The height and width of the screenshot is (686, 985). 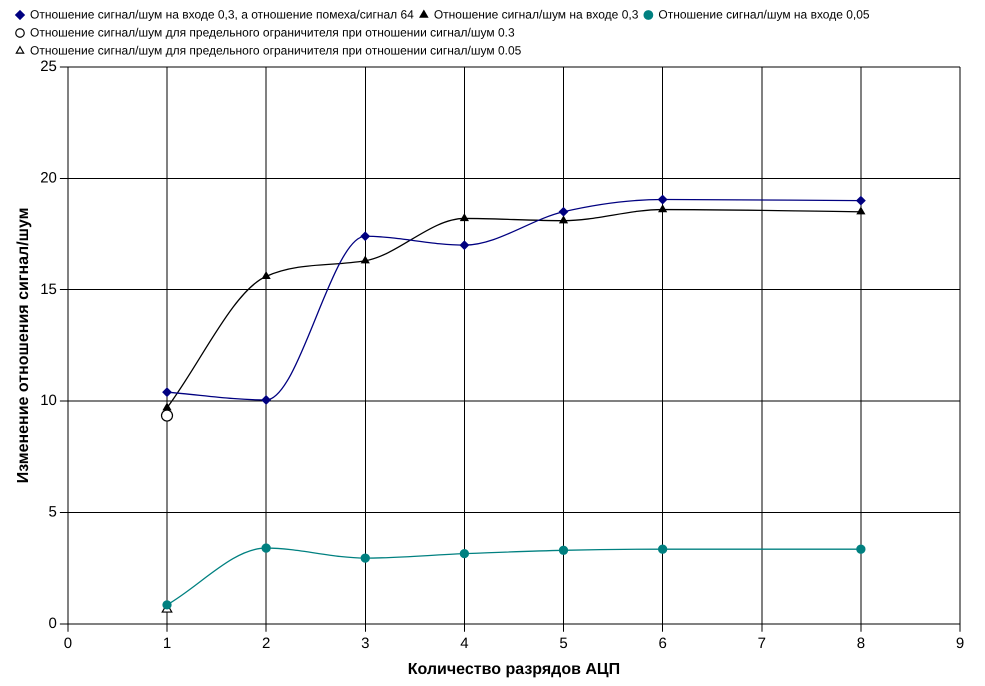 What do you see at coordinates (536, 14) in the screenshot?
I see `legend-label: Отношение сигнал/шум на входе 0,3` at bounding box center [536, 14].